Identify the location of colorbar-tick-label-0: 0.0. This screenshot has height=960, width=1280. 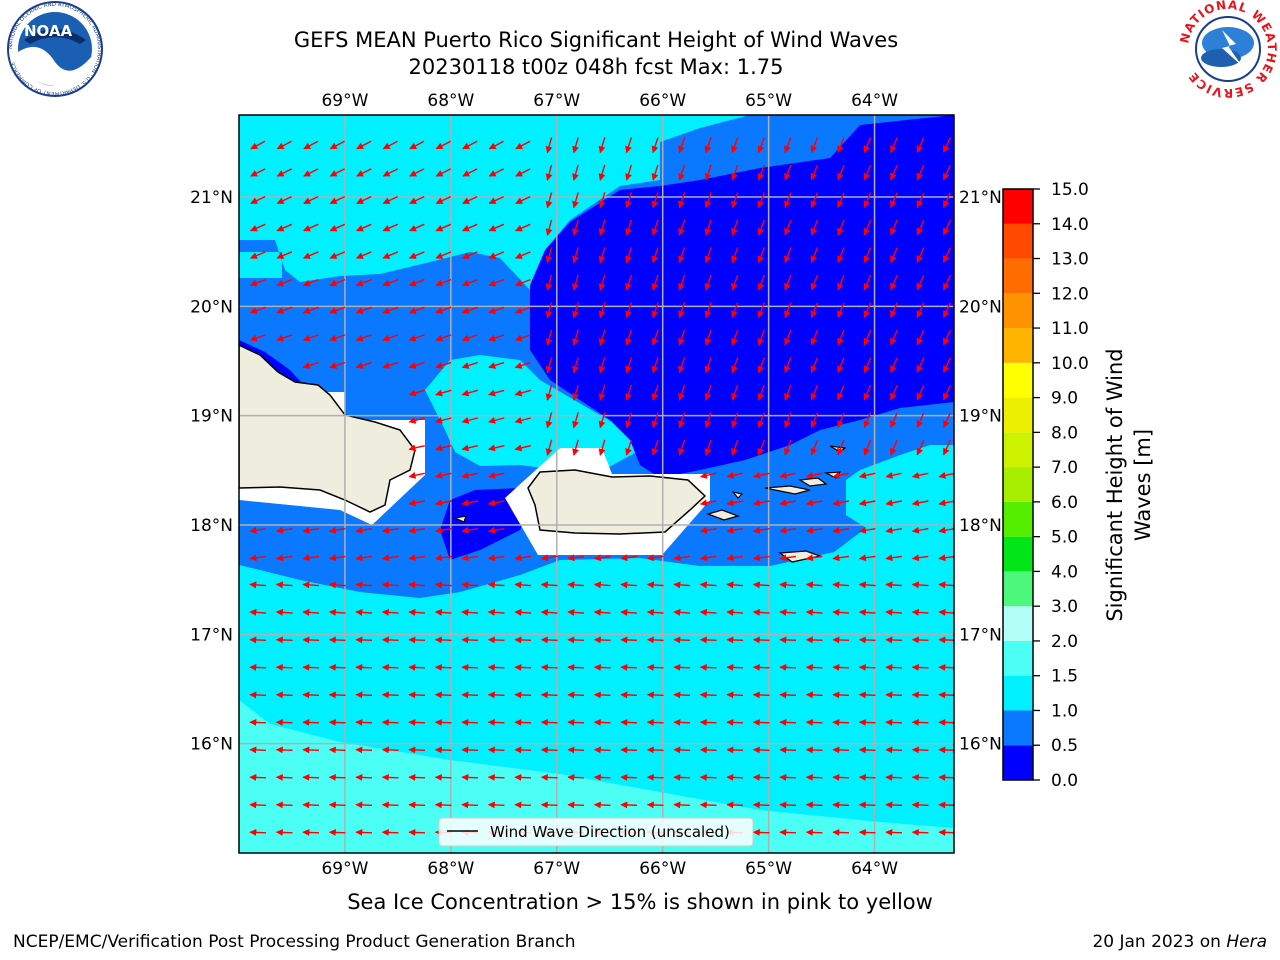
(1064, 781).